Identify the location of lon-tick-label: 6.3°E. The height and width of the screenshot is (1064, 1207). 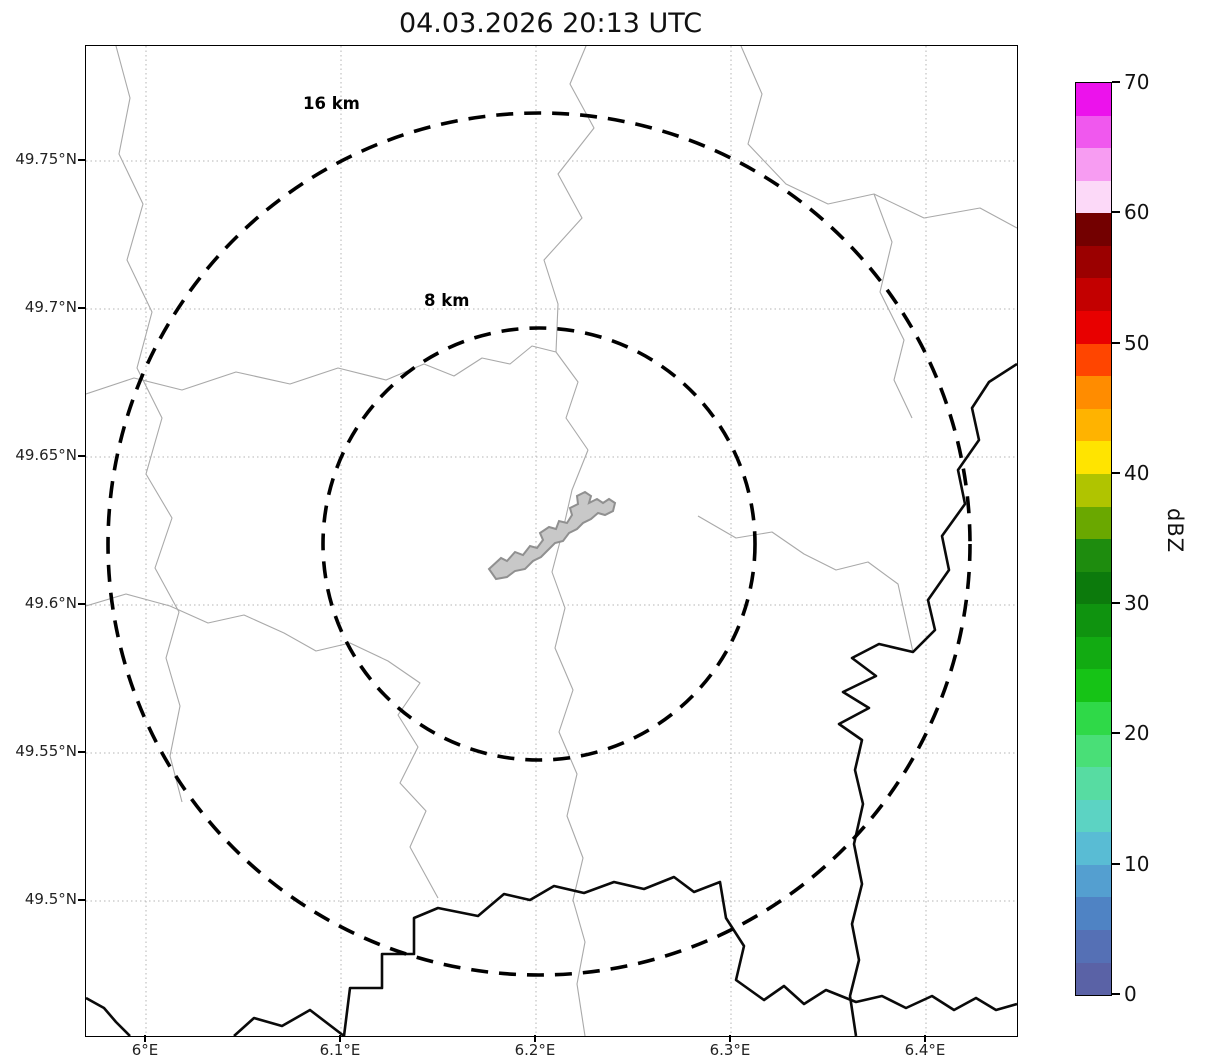
(730, 1050).